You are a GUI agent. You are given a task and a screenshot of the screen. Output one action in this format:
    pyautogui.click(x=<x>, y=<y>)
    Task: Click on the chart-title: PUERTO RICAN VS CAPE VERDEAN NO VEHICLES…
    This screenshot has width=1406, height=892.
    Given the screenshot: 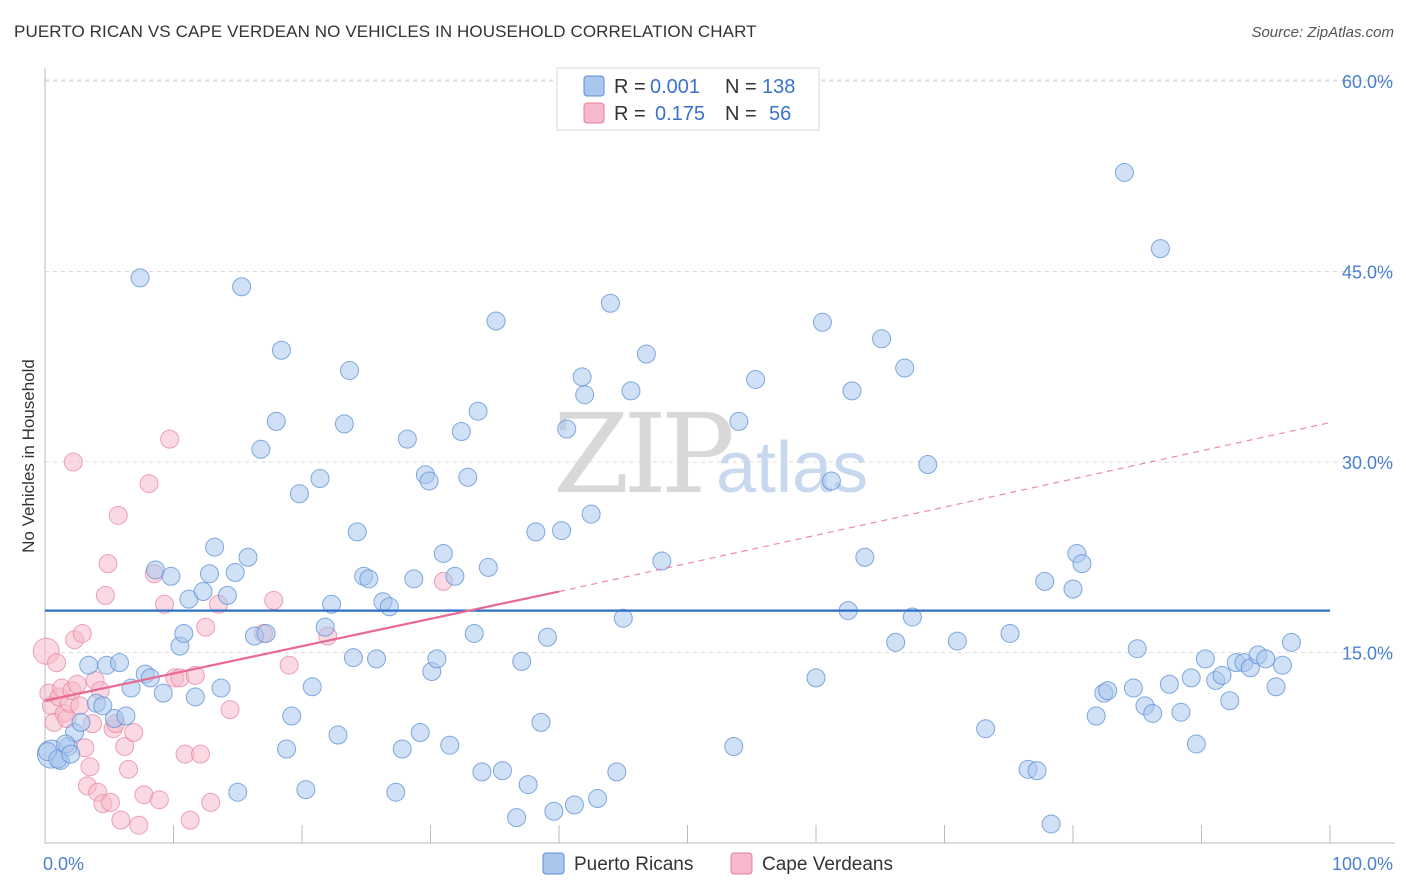 What is the action you would take?
    pyautogui.click(x=385, y=31)
    